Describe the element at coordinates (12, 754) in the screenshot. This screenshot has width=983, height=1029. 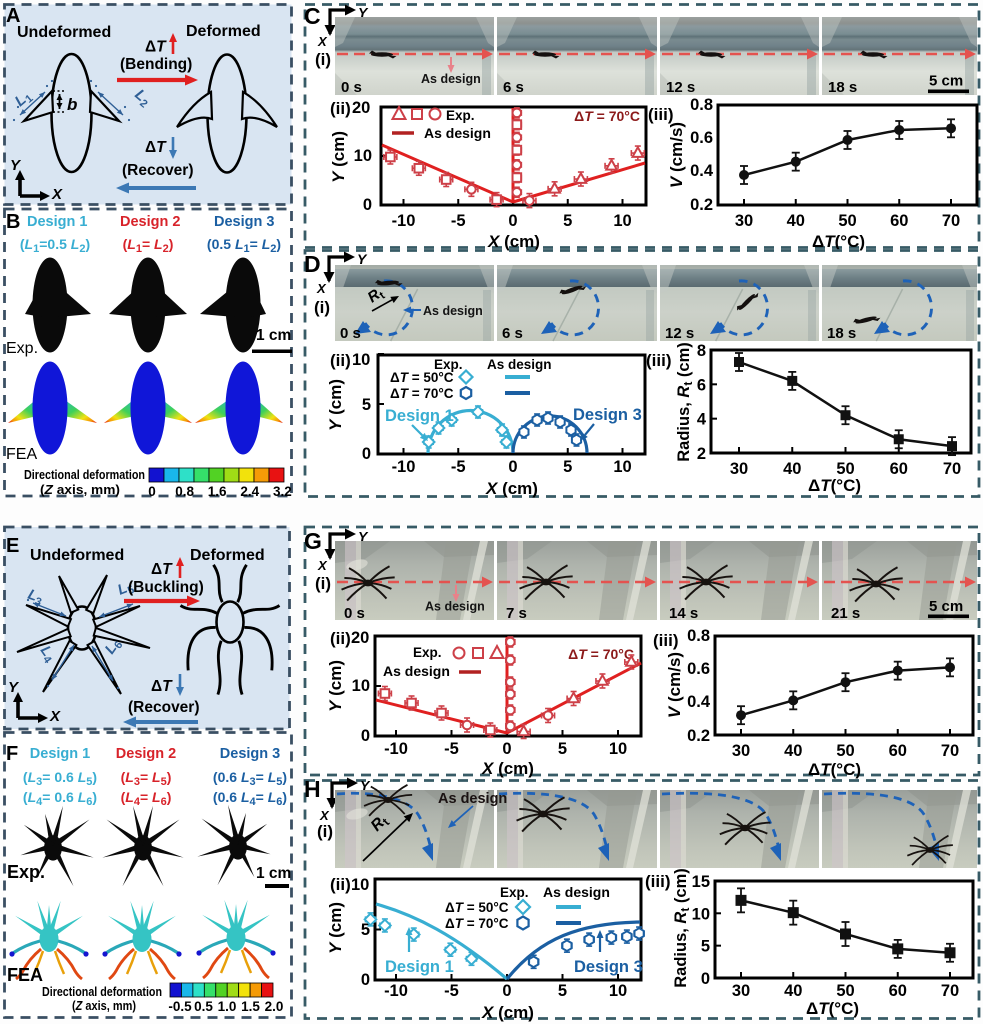
I see `svg-text: F` at that location.